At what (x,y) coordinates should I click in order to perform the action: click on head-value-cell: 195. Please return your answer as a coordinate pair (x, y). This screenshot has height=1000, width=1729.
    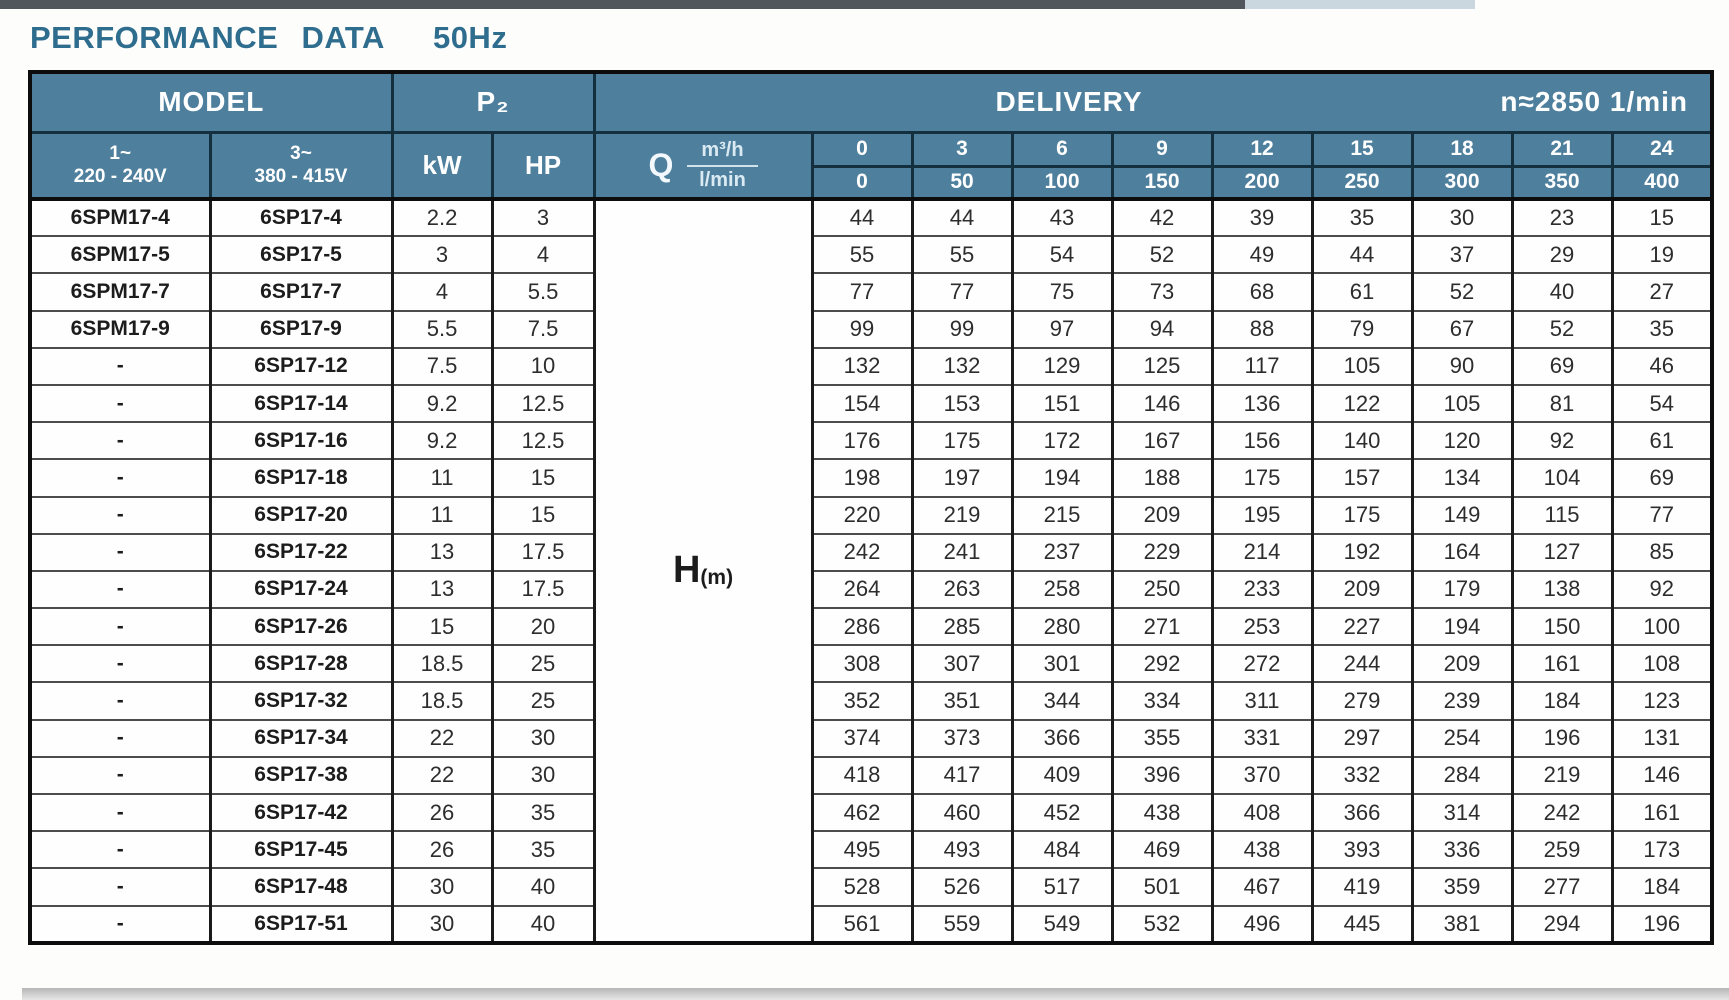
    Looking at the image, I should click on (1262, 515).